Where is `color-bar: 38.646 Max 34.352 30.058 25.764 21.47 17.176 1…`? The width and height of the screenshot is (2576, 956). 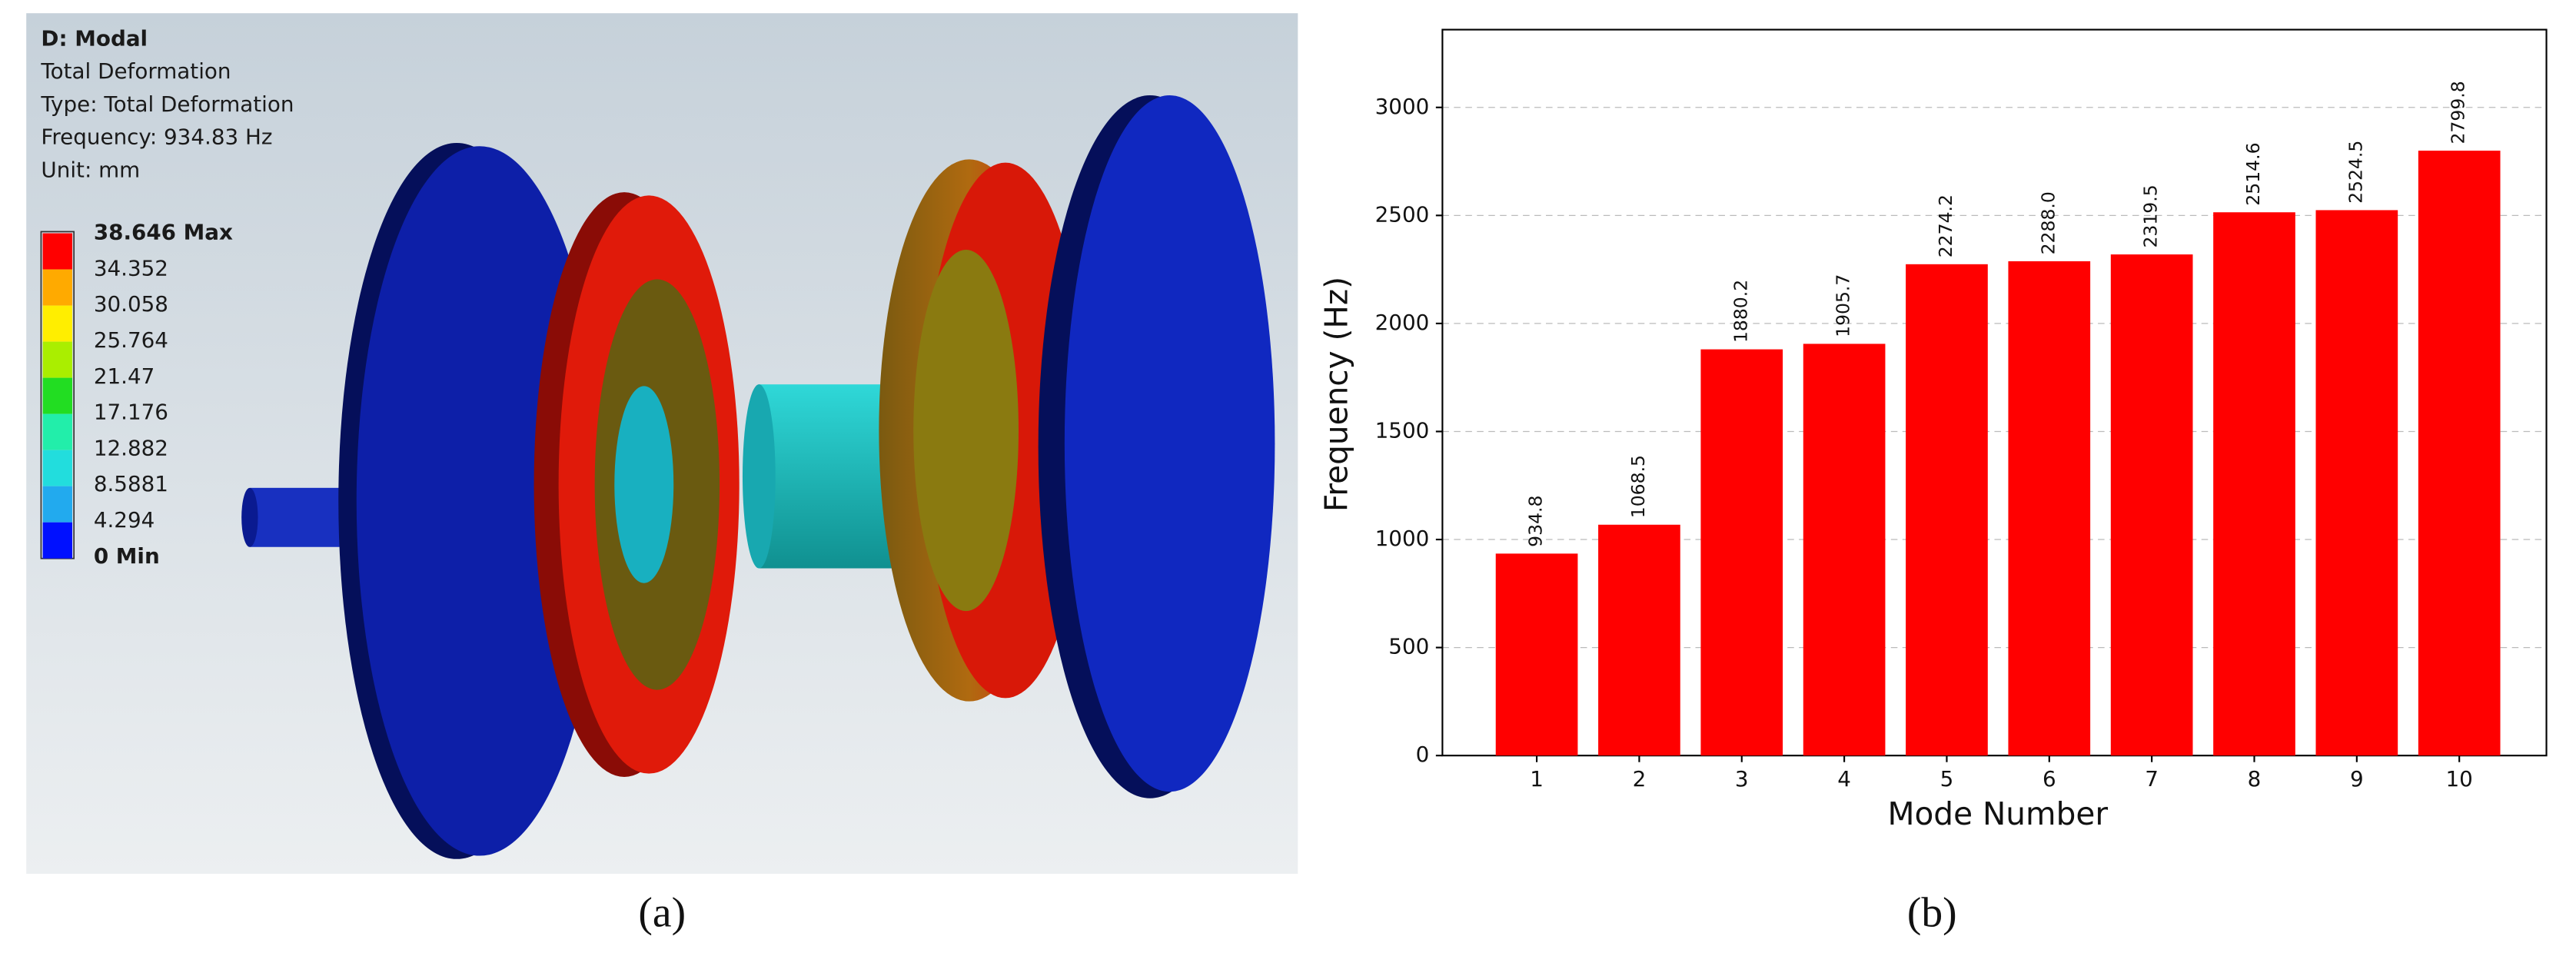 color-bar: 38.646 Max 34.352 30.058 25.764 21.47 17.176 1… is located at coordinates (137, 394).